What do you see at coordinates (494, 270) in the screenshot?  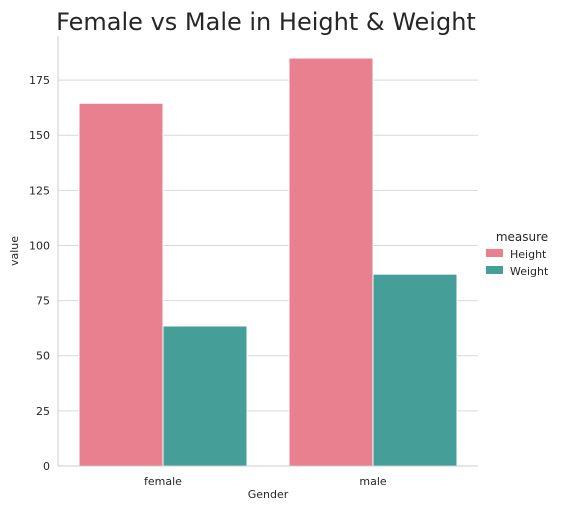 I see `legend-swatch-weight` at bounding box center [494, 270].